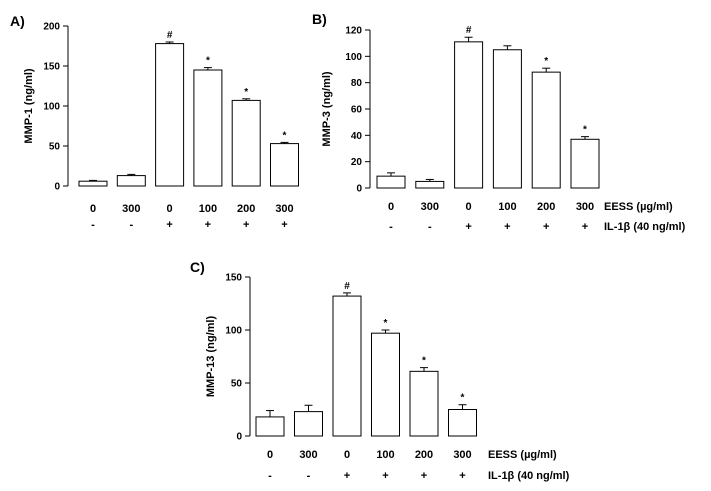  Describe the element at coordinates (197, 267) in the screenshot. I see `panel-label: C)` at that location.